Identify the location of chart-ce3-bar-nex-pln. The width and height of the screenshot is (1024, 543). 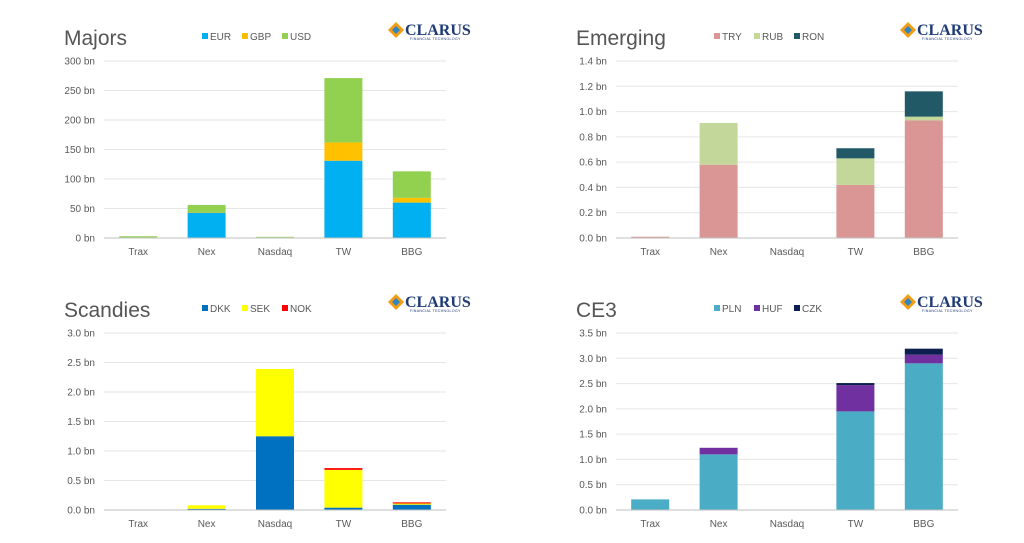
(718, 482).